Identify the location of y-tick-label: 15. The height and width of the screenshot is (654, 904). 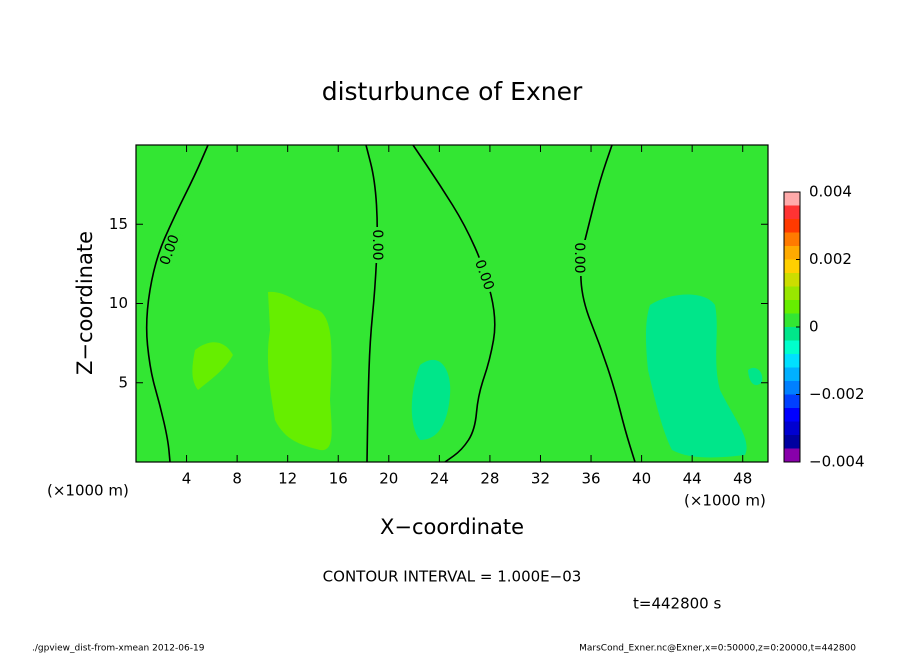
(118, 224).